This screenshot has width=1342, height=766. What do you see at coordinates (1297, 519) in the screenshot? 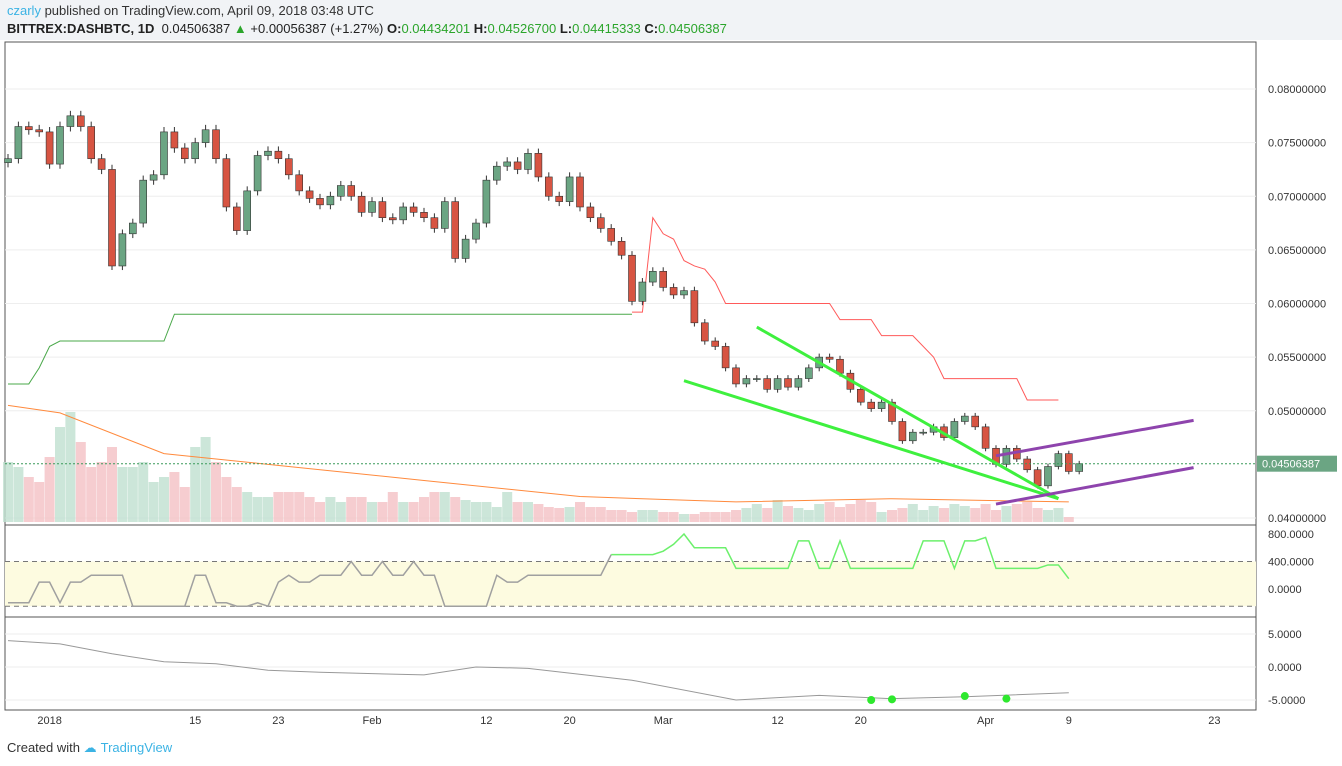
I see `price-tick: 0.04000000` at bounding box center [1297, 519].